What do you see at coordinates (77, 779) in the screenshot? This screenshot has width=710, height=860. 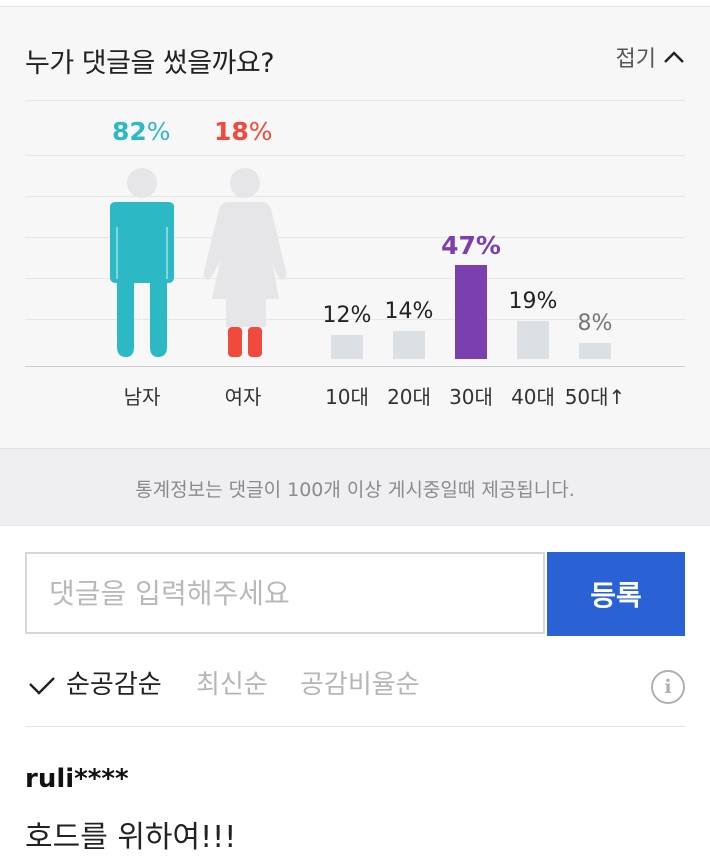 I see `comment-author: ruli****` at bounding box center [77, 779].